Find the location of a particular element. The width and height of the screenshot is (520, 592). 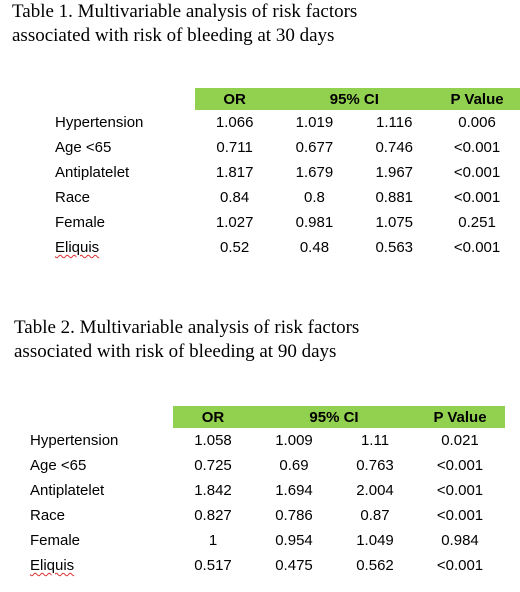

table-row: Hypertension 1.058 1.009 1.11 0.021 is located at coordinates (267, 440).